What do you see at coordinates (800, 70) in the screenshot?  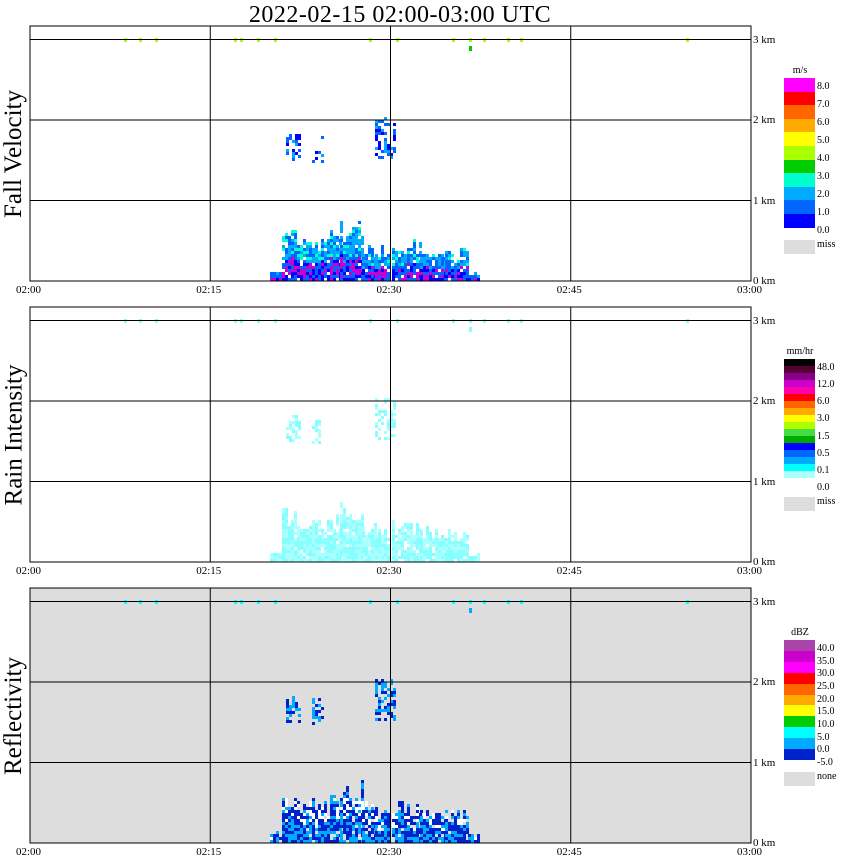 I see `colorbar-unit: m/s` at bounding box center [800, 70].